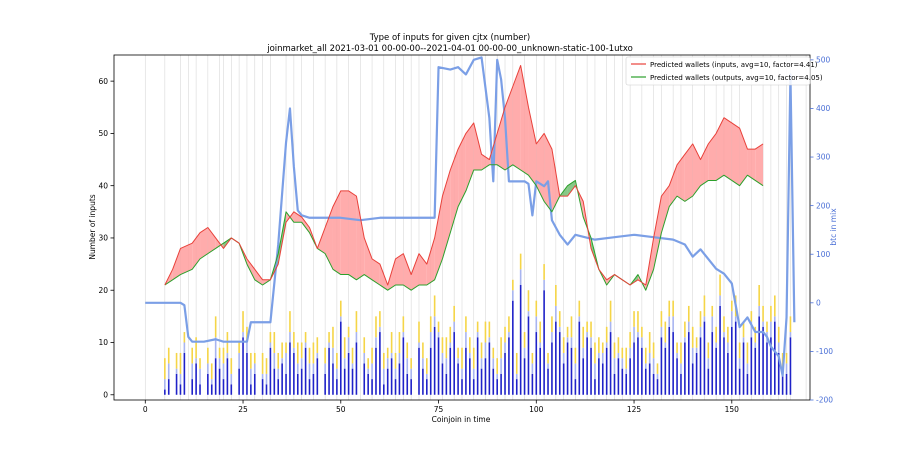  What do you see at coordinates (103, 290) in the screenshot?
I see `y-tick-label: 20` at bounding box center [103, 290].